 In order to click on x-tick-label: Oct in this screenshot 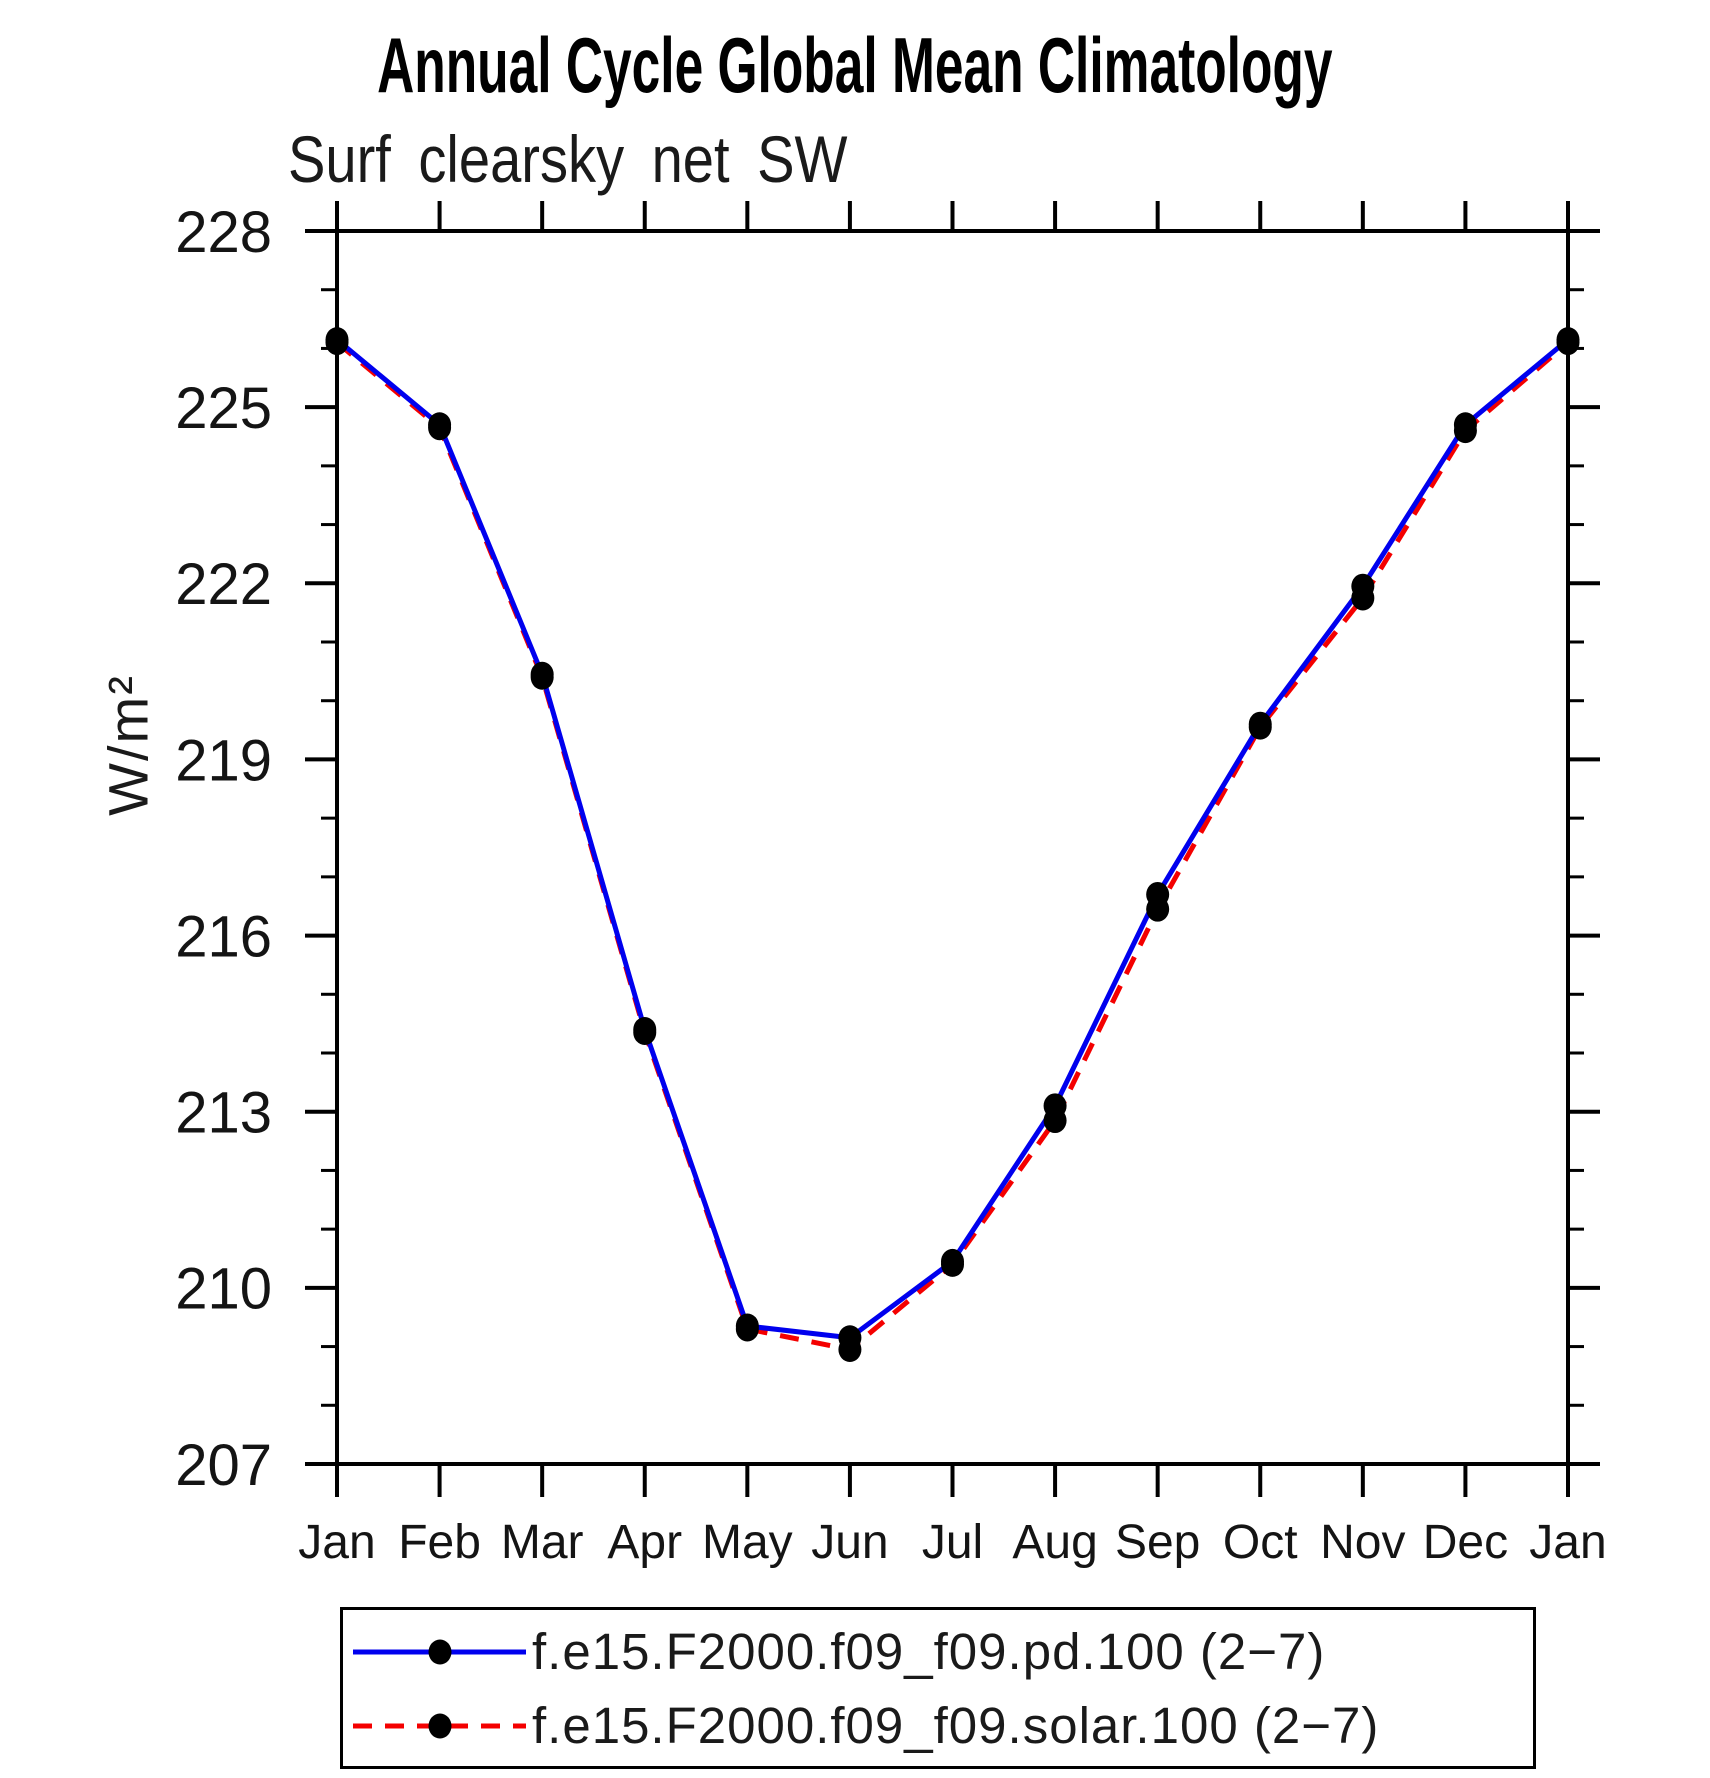, I will do `click(1260, 1542)`.